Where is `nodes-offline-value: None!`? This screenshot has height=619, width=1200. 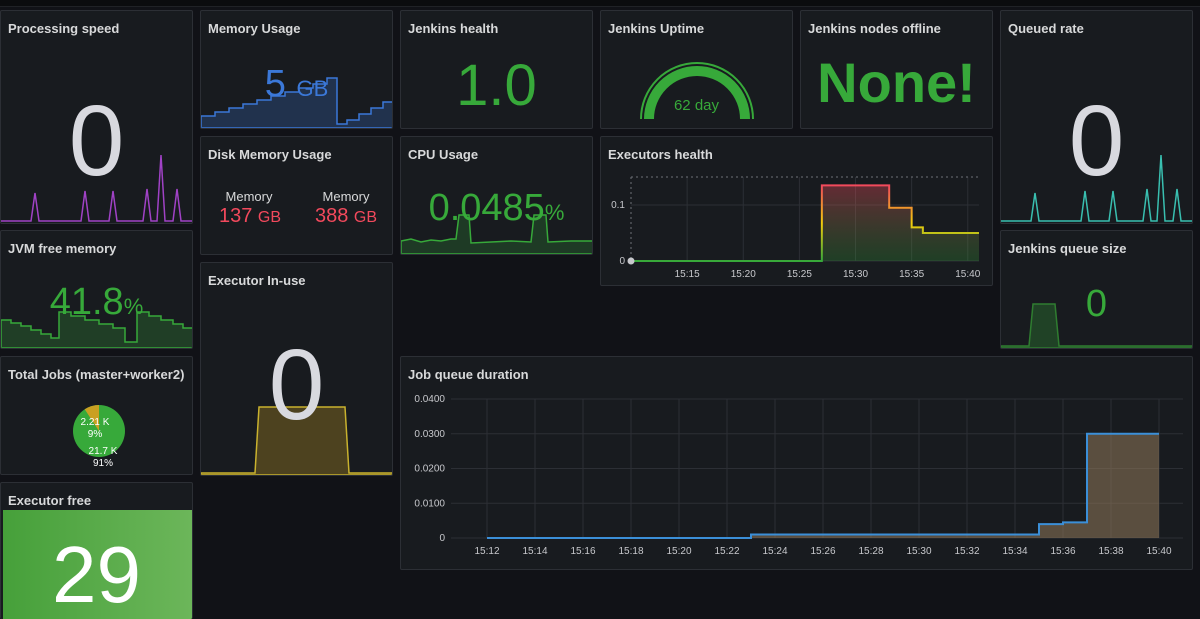
nodes-offline-value: None! is located at coordinates (896, 82).